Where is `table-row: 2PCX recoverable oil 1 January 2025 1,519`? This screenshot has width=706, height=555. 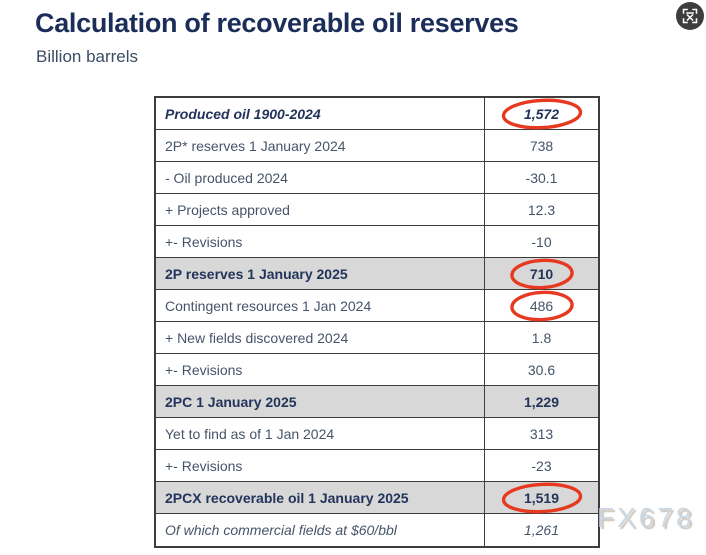
table-row: 2PCX recoverable oil 1 January 2025 1,519 is located at coordinates (377, 498).